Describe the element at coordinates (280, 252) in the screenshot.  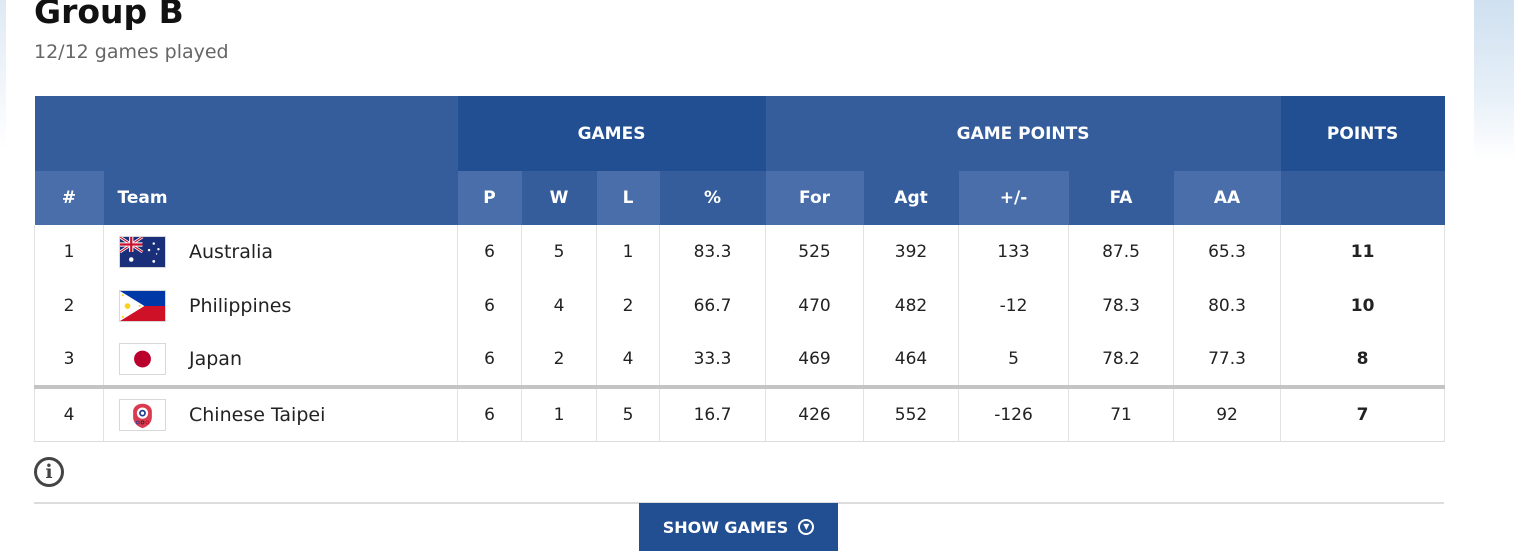
I see `team-cell: Australia` at that location.